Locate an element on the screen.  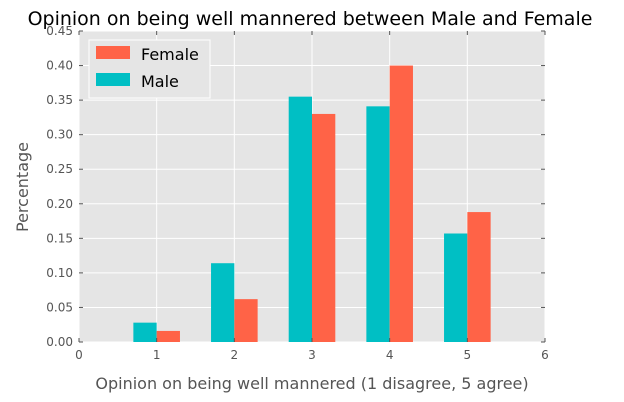
legend-swatch-male is located at coordinates (113, 79).